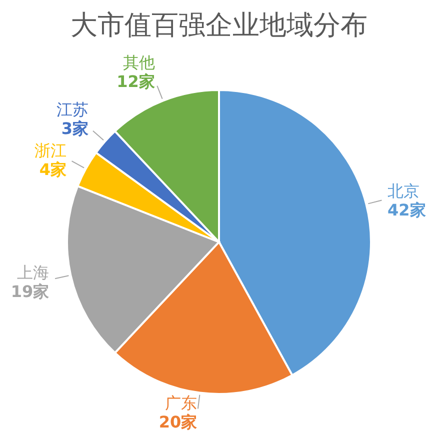 The width and height of the screenshot is (438, 447). Describe the element at coordinates (74, 128) in the screenshot. I see `data-label: 3家` at that location.